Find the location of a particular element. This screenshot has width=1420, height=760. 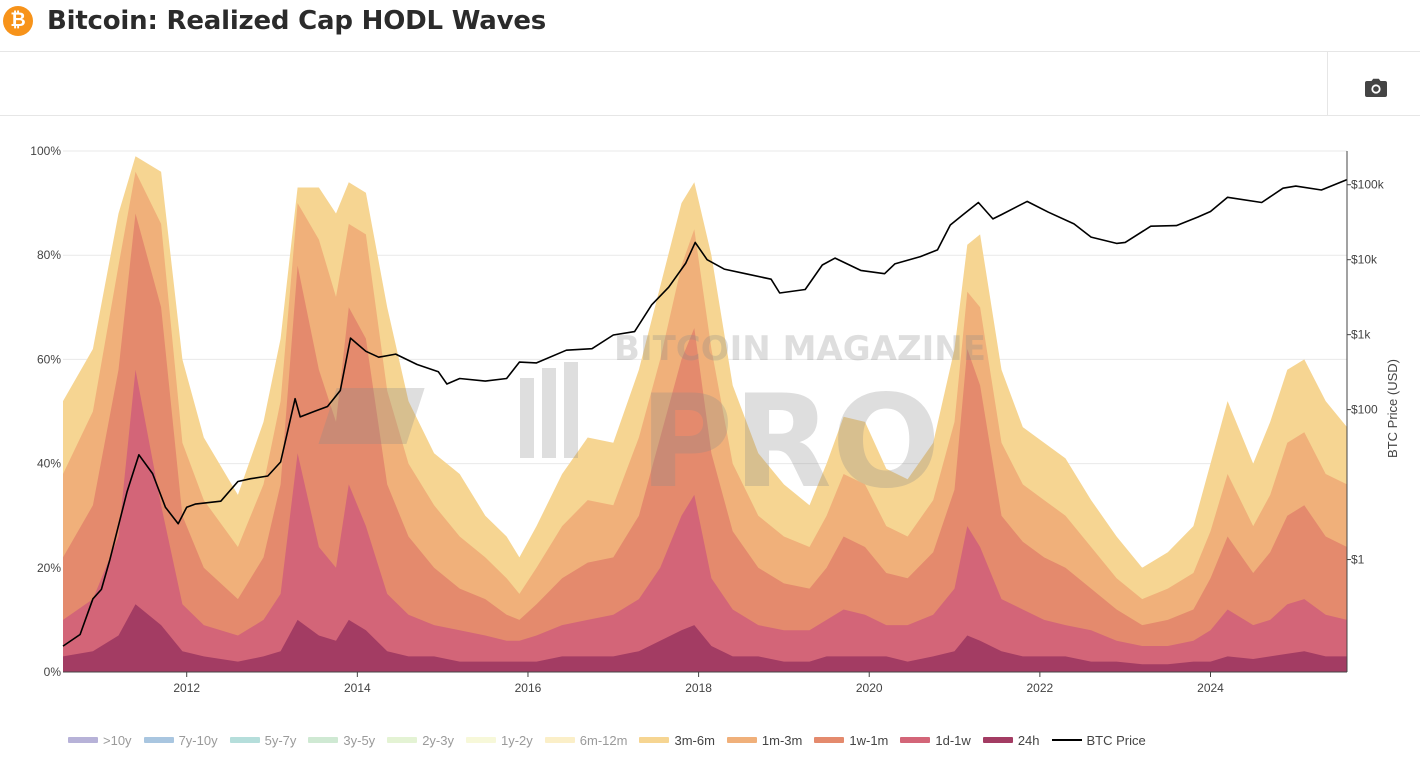

y-tick-label-right: $100 is located at coordinates (1364, 410).